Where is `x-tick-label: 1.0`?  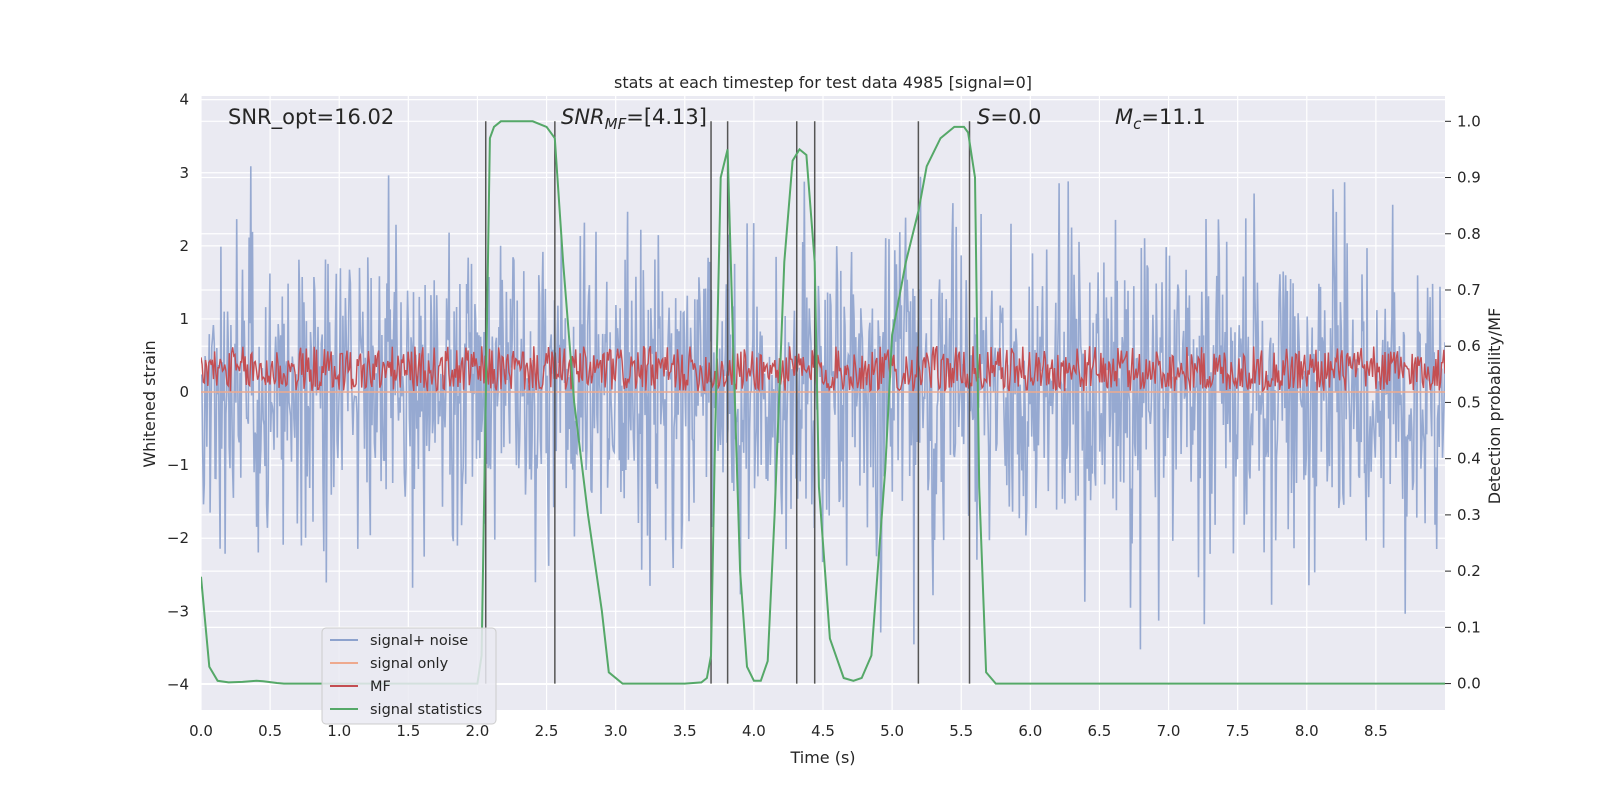
x-tick-label: 1.0 is located at coordinates (339, 731).